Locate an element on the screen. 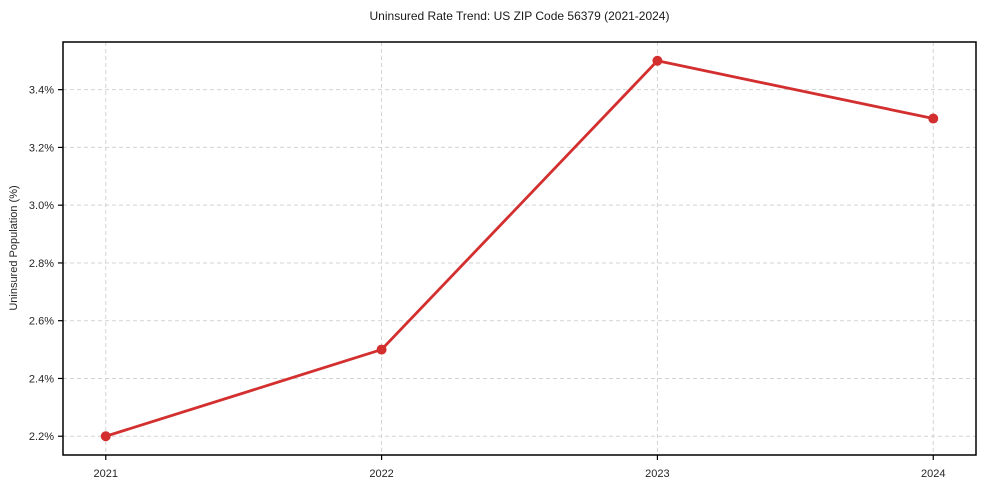  x-tick-label: 2023 is located at coordinates (657, 474).